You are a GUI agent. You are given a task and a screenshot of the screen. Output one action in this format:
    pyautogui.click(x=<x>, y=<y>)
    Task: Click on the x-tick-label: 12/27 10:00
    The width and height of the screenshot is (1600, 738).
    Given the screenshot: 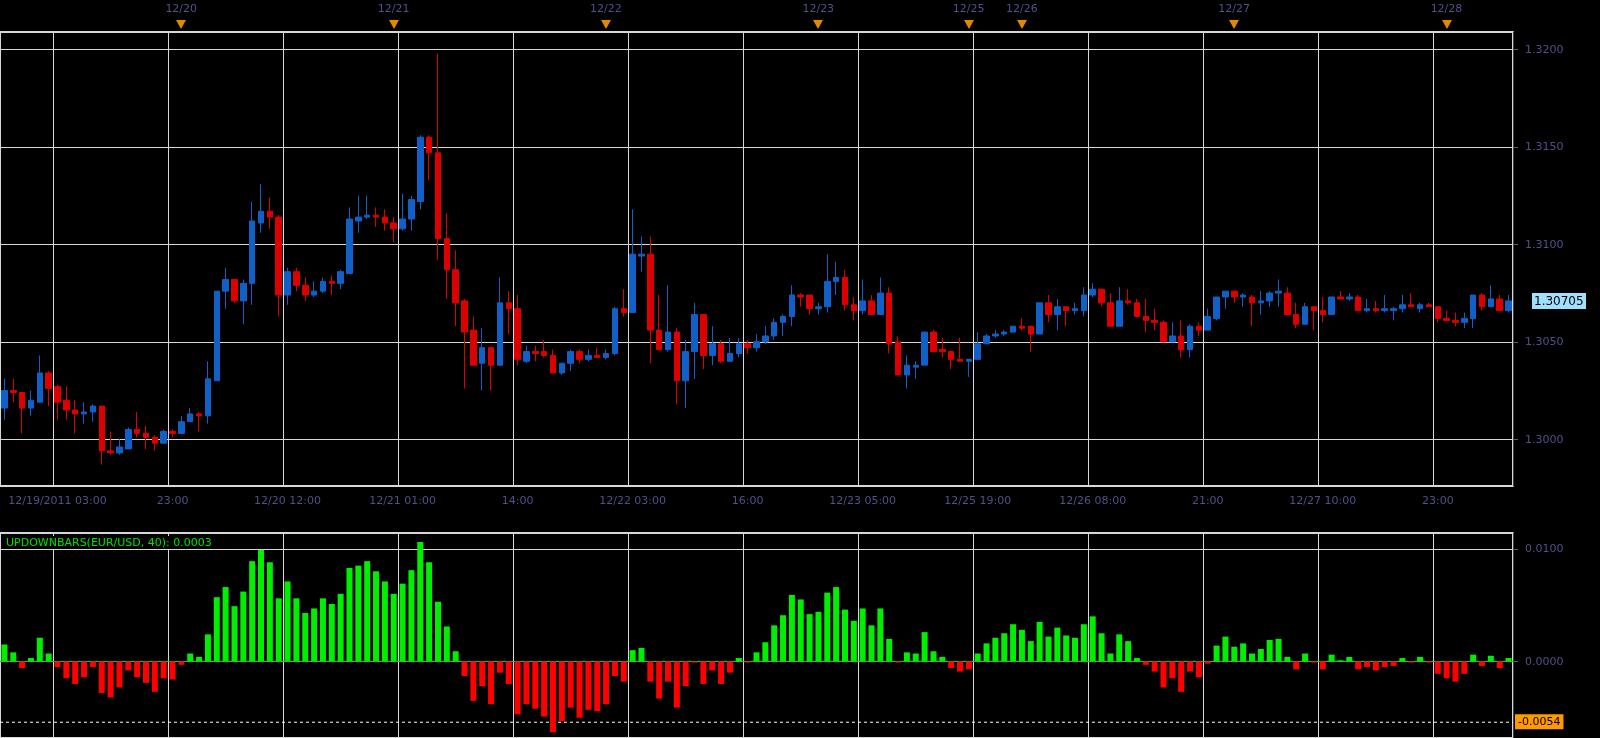 What is the action you would take?
    pyautogui.click(x=1323, y=500)
    